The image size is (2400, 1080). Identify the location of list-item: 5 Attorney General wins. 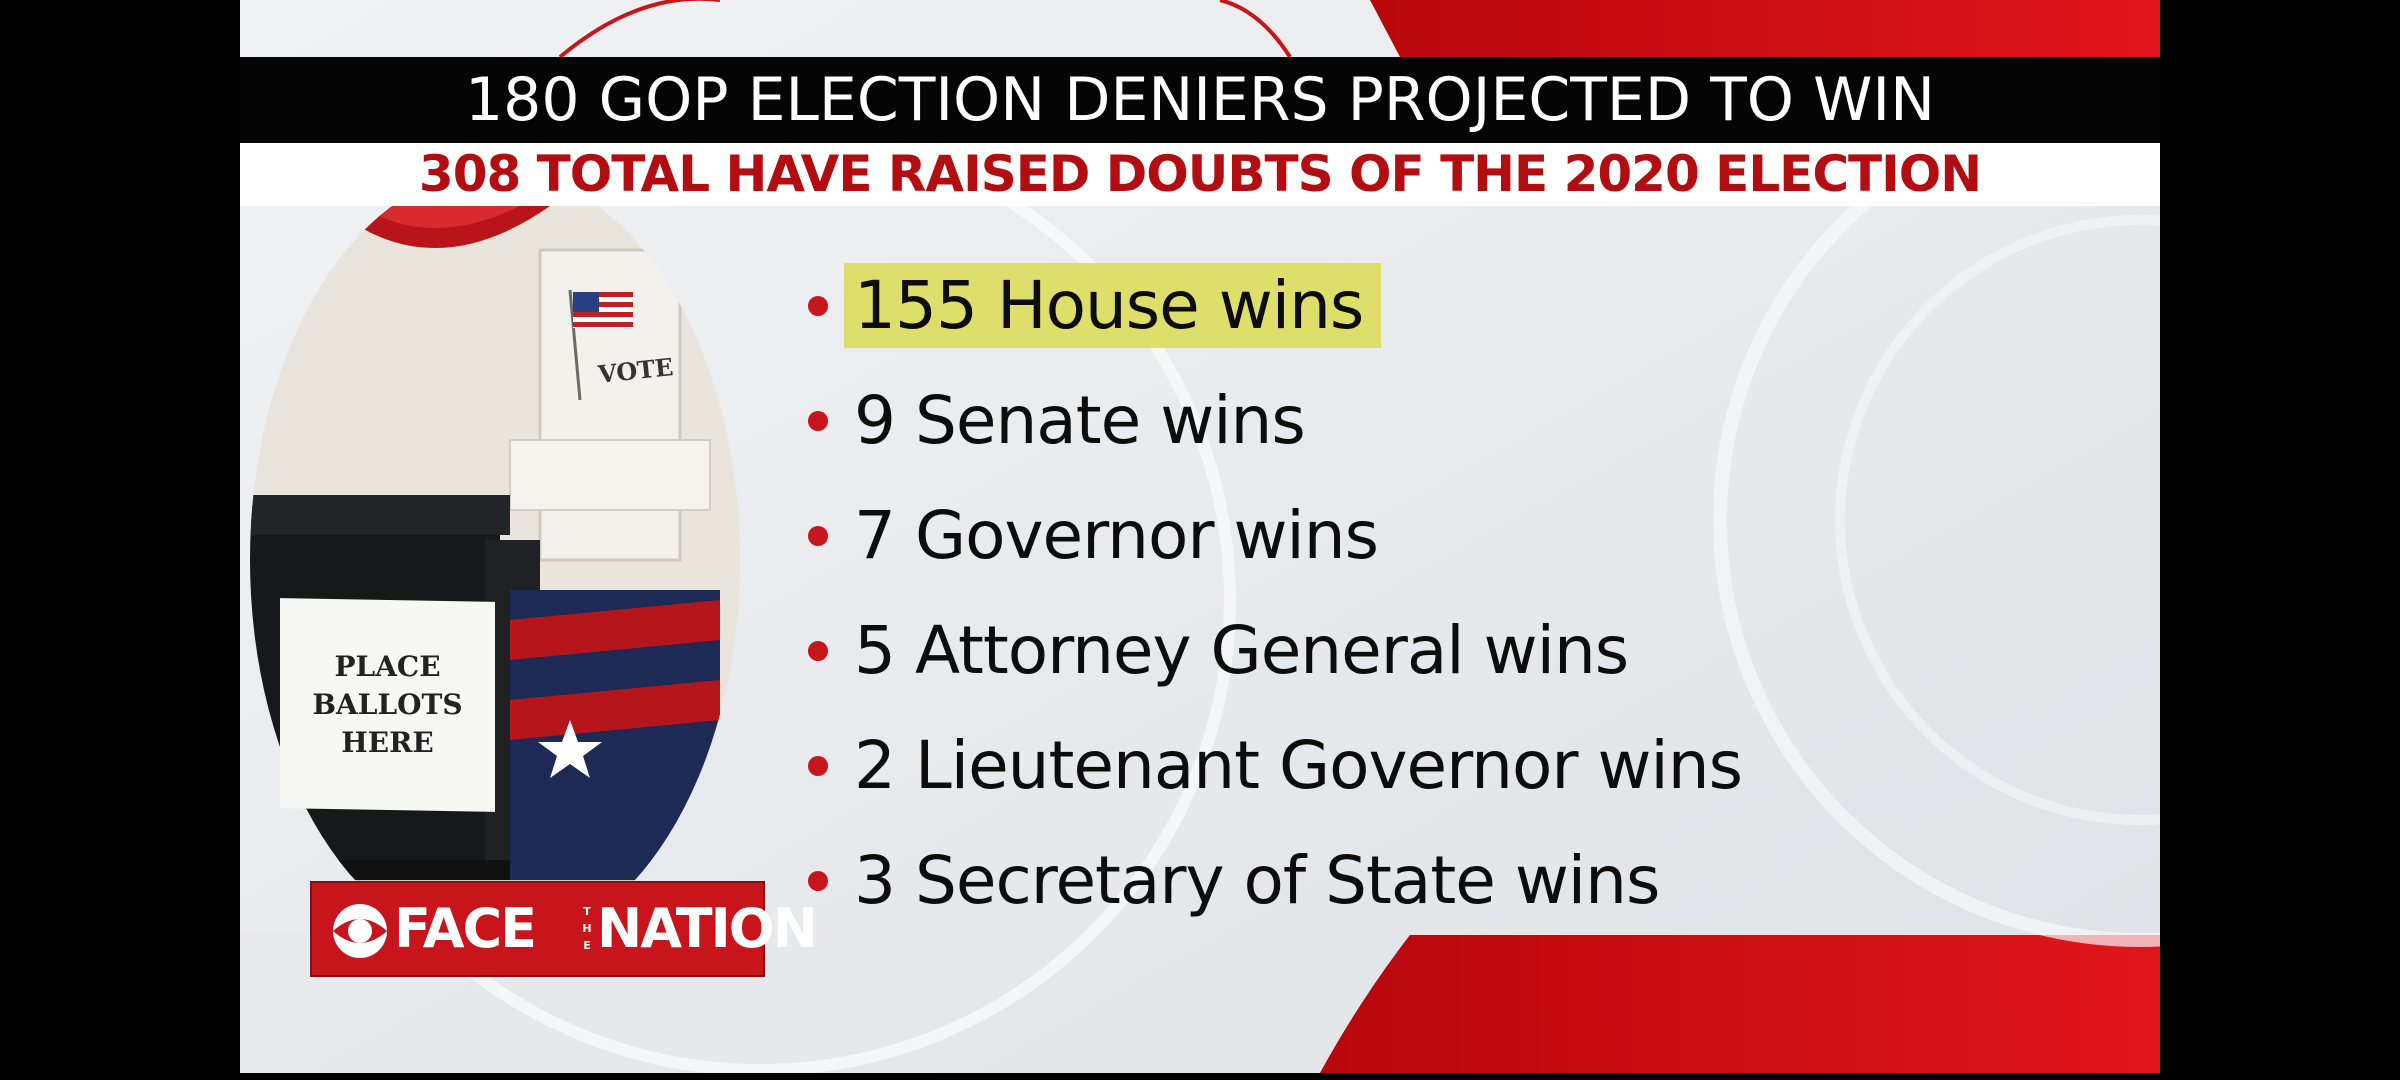
(1350, 650).